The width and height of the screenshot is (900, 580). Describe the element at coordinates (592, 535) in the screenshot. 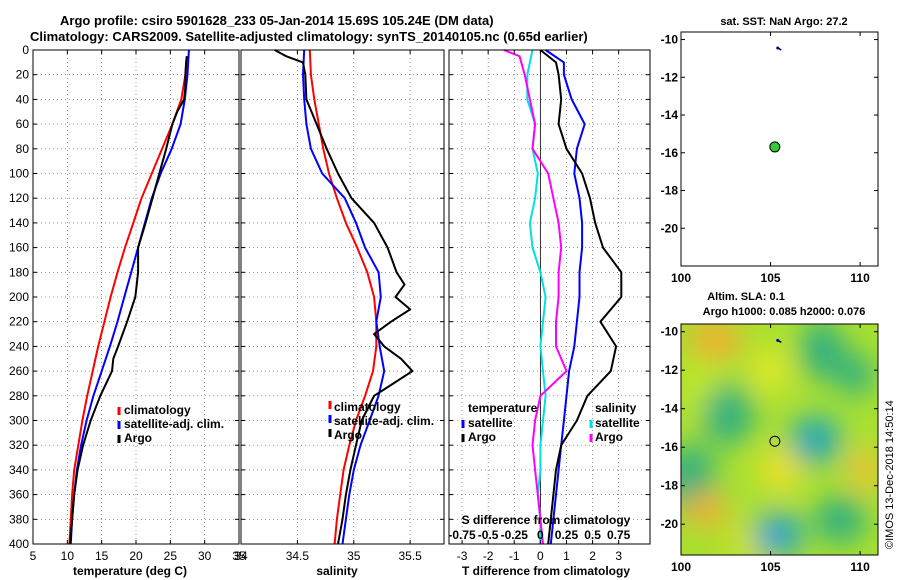

I see `x2-tick-label: 0.5` at that location.